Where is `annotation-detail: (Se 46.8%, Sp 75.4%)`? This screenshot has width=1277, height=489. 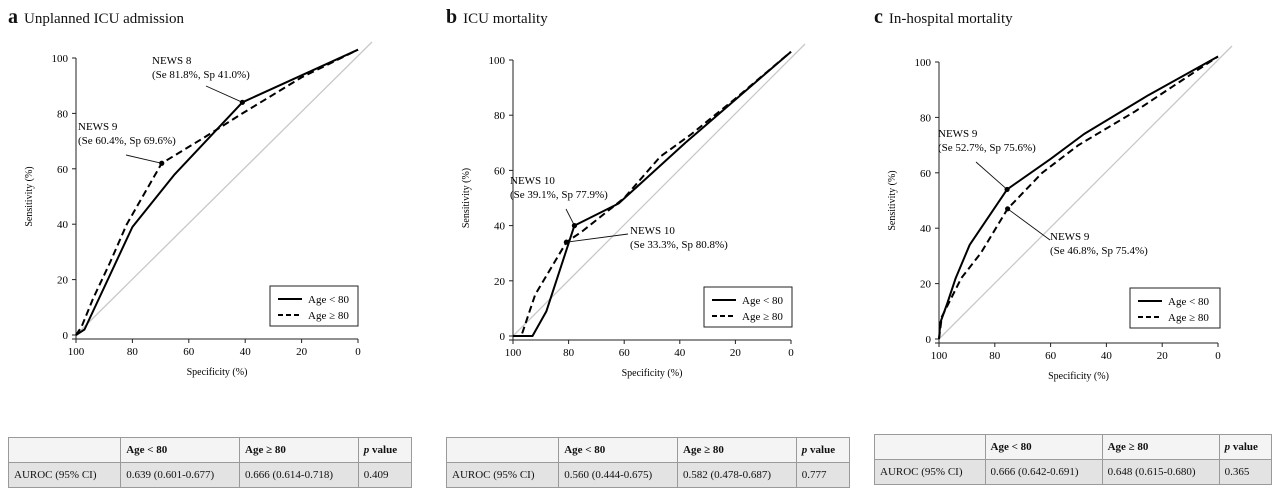 annotation-detail: (Se 46.8%, Sp 75.4%) is located at coordinates (1099, 251).